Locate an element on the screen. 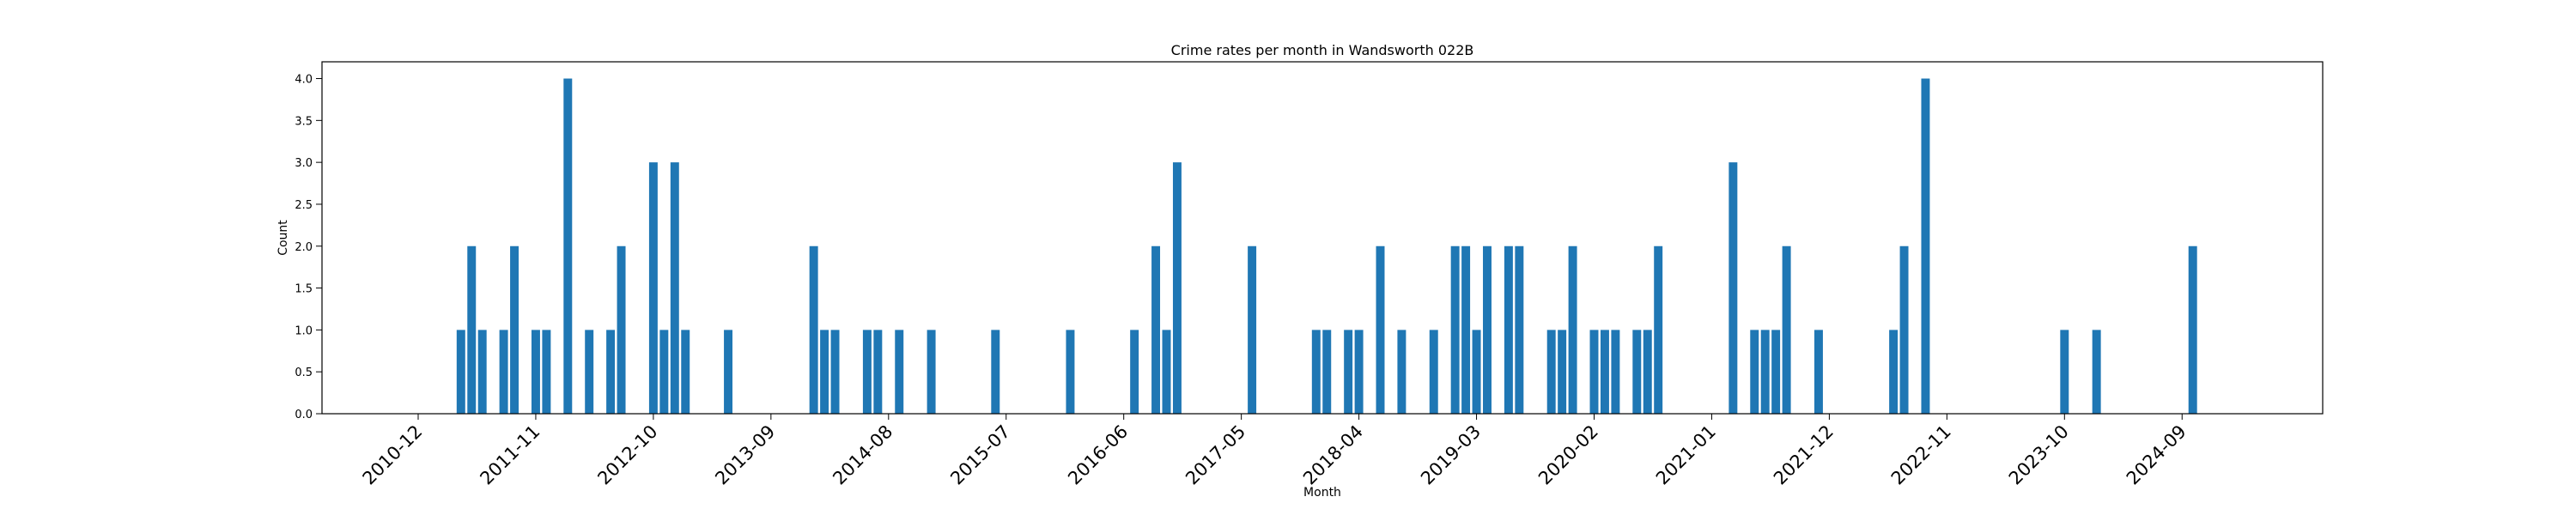  x-tick-label: 2014-08 is located at coordinates (863, 455).